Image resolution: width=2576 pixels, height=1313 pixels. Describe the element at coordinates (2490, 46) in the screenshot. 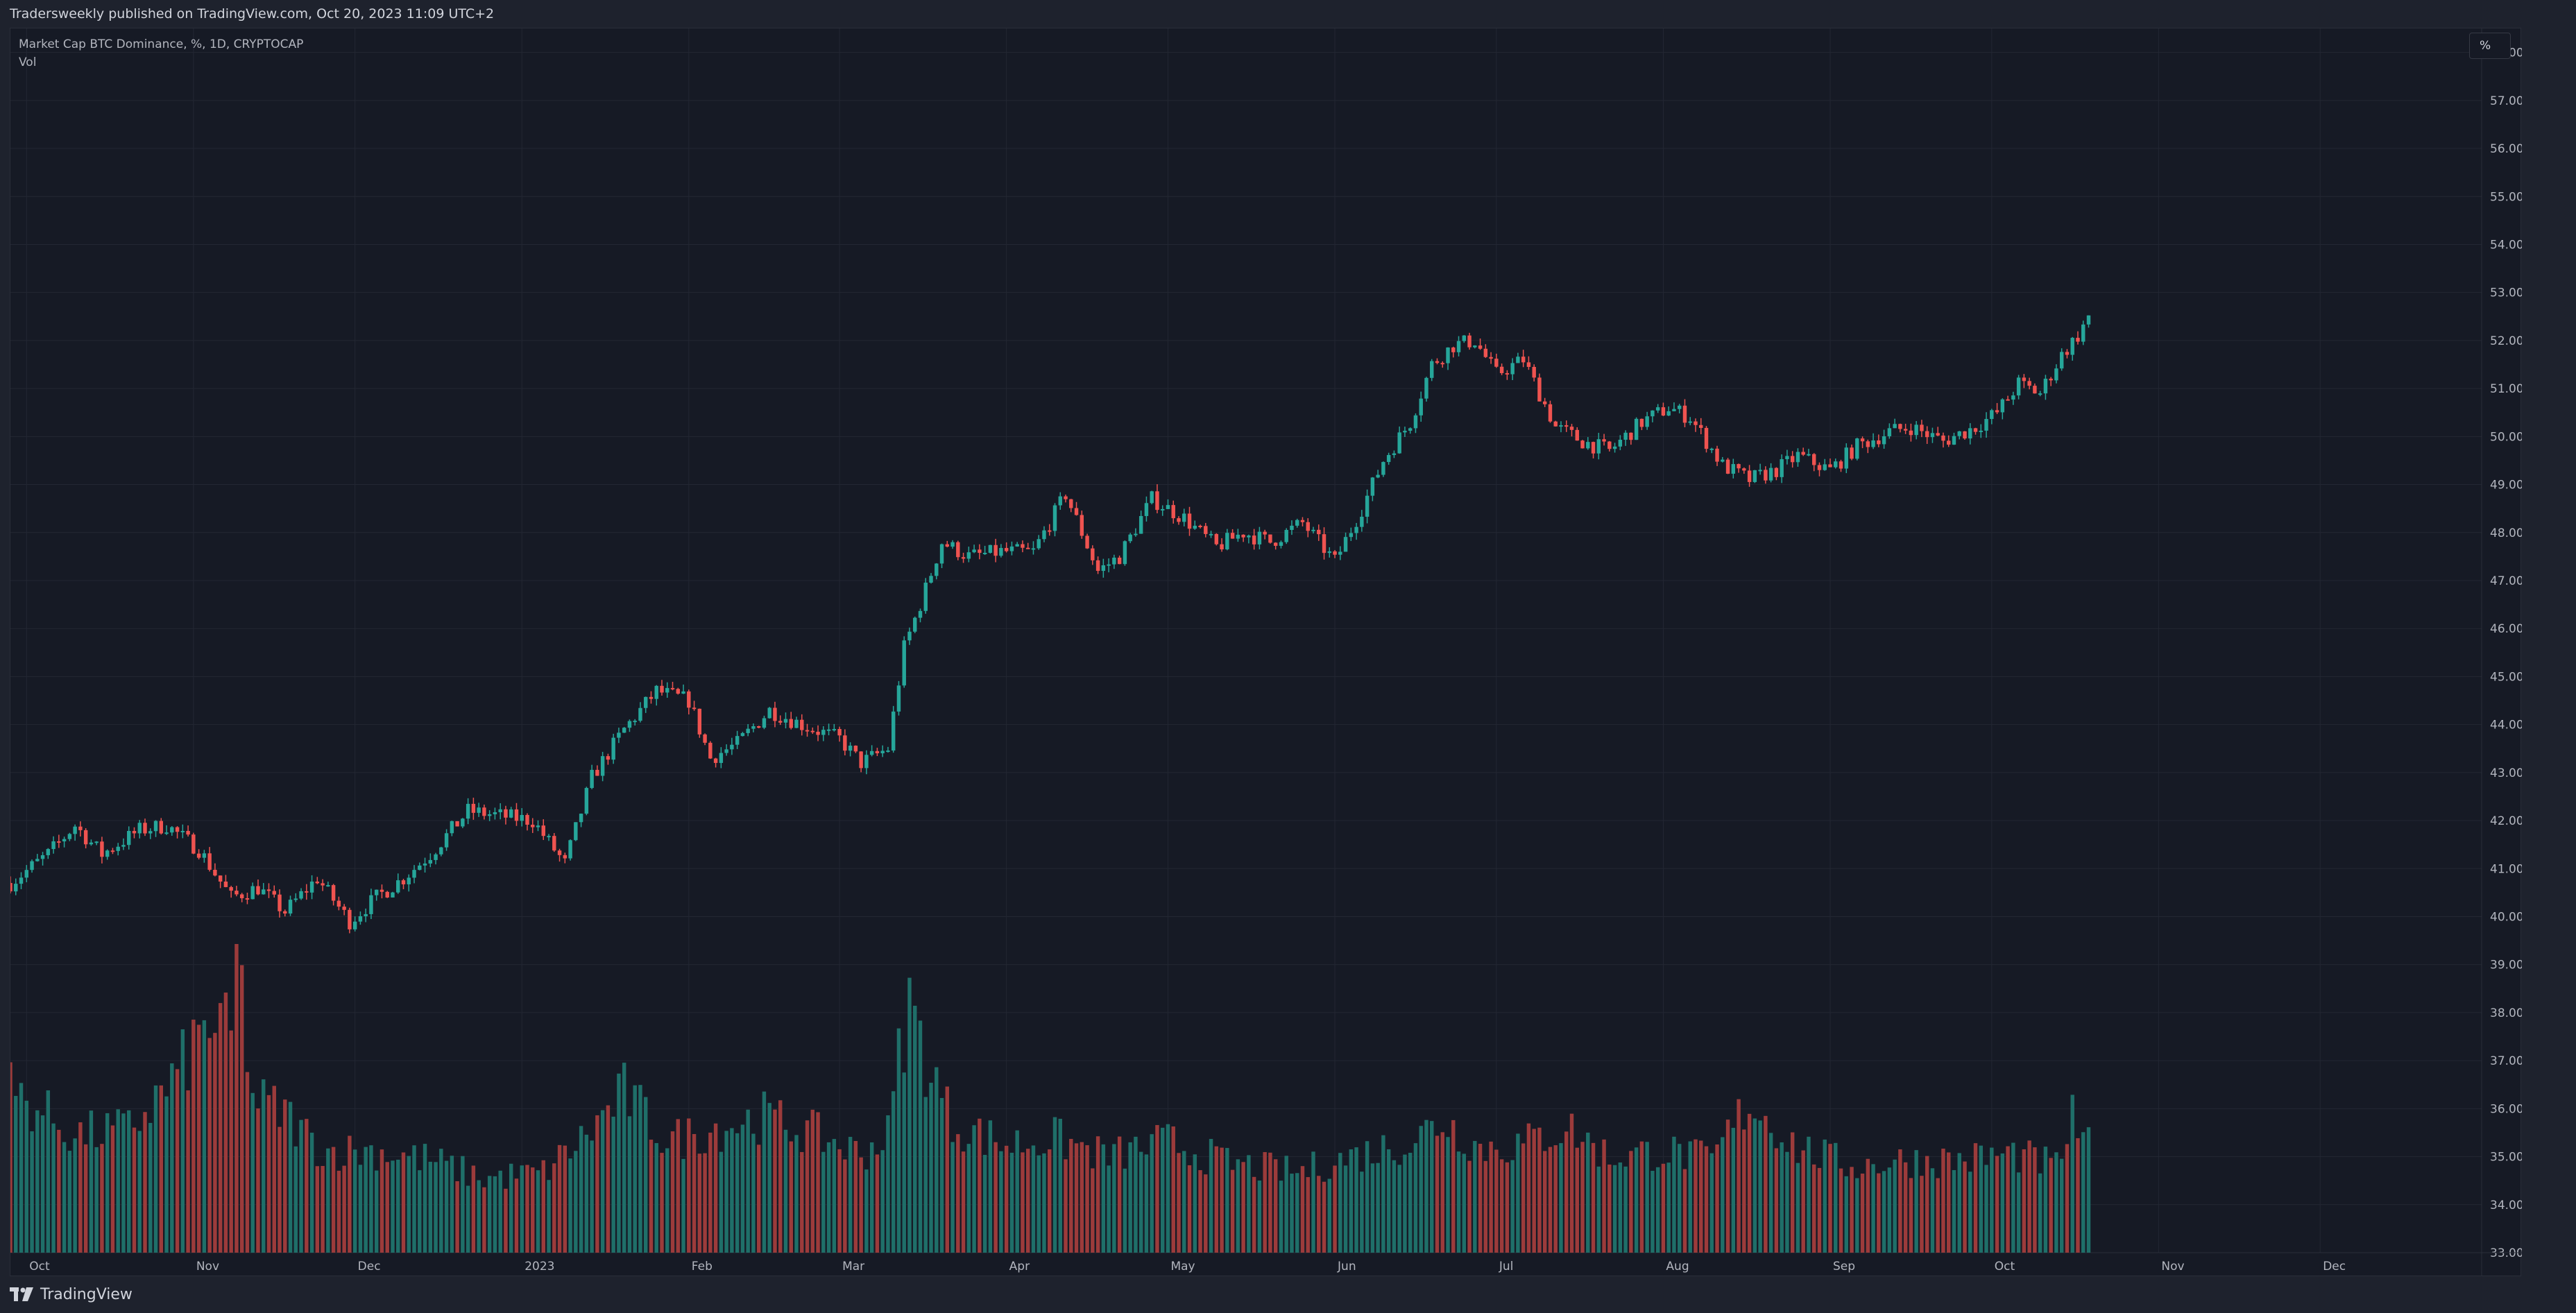

I see `price-scale-mode-button: %` at that location.